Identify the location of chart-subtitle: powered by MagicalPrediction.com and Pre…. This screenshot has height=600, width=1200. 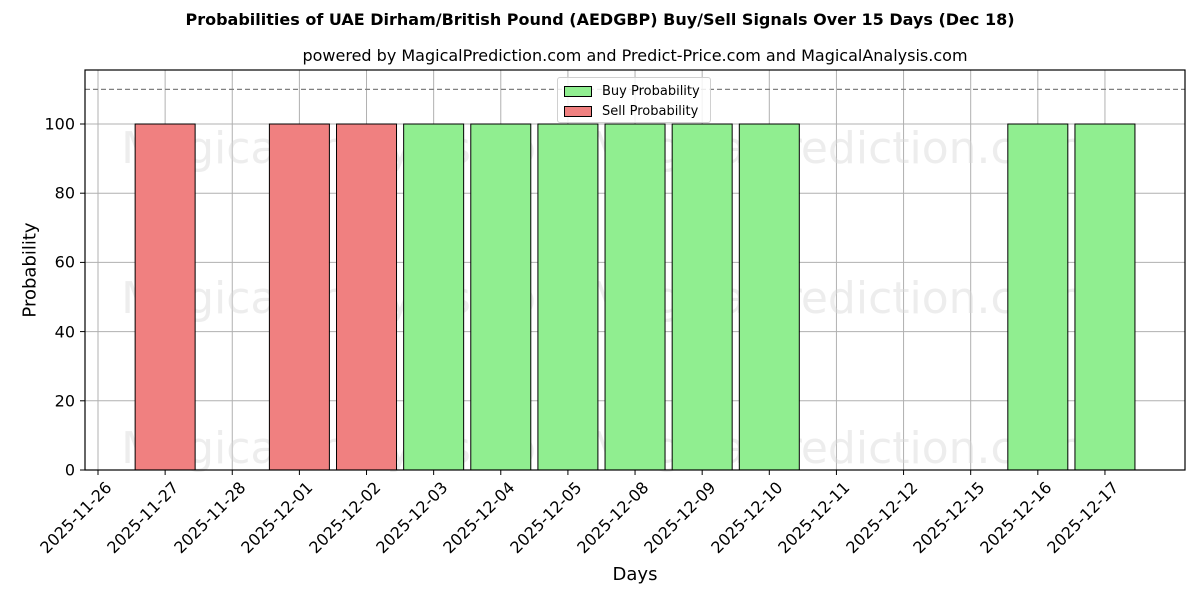
(635, 55).